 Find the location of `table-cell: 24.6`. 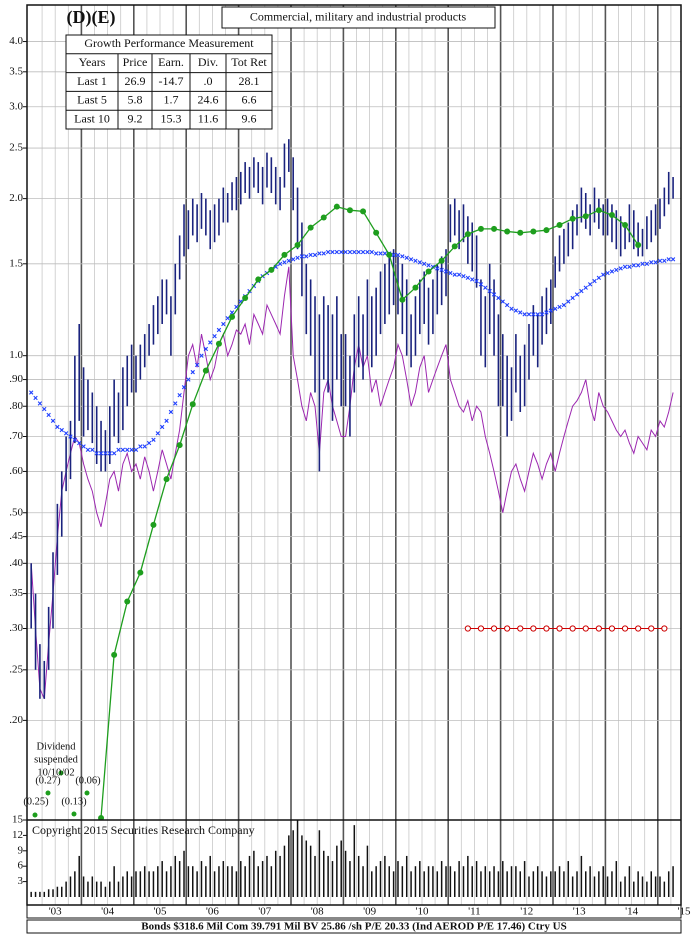

table-cell: 24.6 is located at coordinates (208, 100).